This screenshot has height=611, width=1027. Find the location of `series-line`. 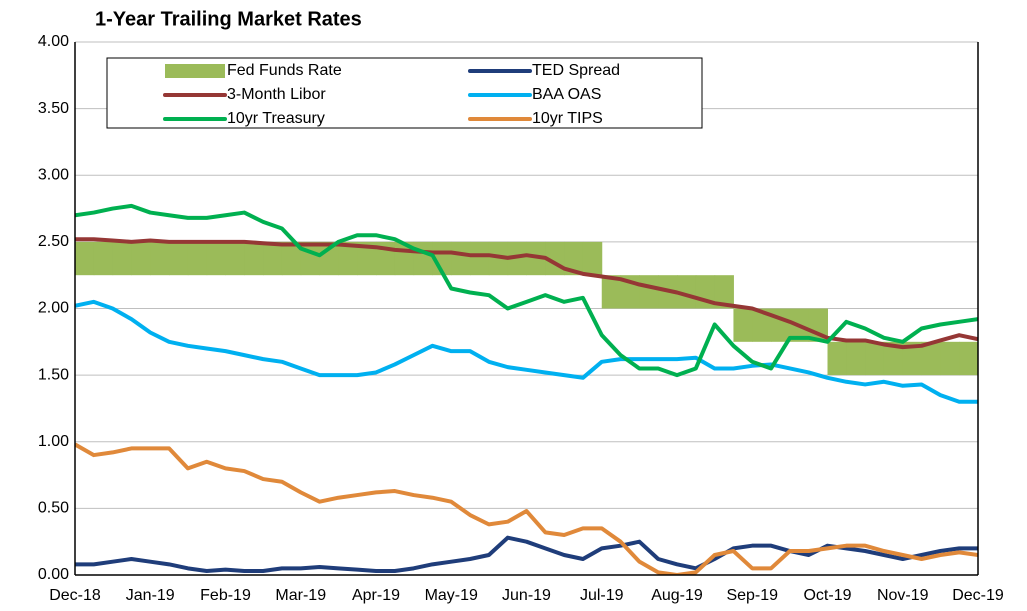

series-line is located at coordinates (526, 554).